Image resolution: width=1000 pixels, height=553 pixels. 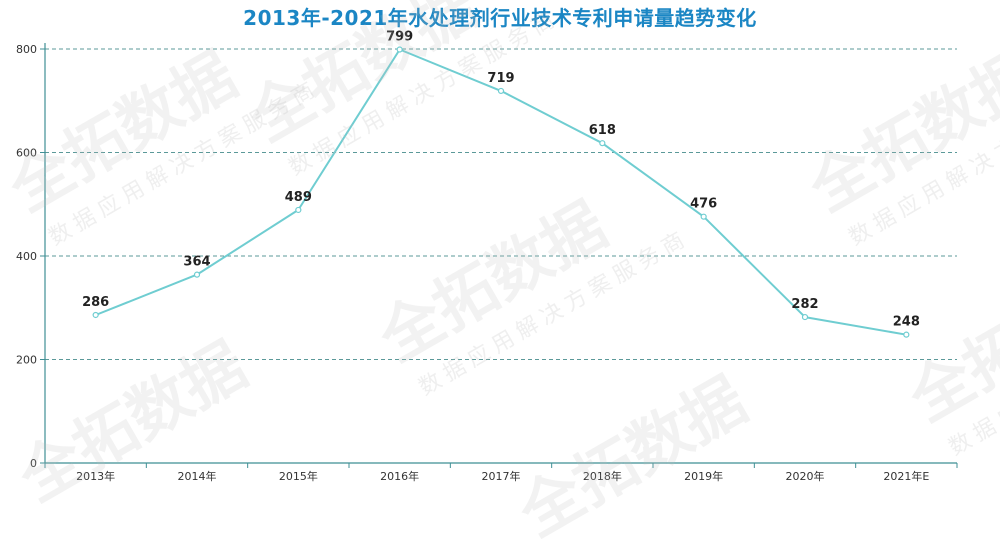 What do you see at coordinates (399, 476) in the screenshot?
I see `x-tick-label: 2016年` at bounding box center [399, 476].